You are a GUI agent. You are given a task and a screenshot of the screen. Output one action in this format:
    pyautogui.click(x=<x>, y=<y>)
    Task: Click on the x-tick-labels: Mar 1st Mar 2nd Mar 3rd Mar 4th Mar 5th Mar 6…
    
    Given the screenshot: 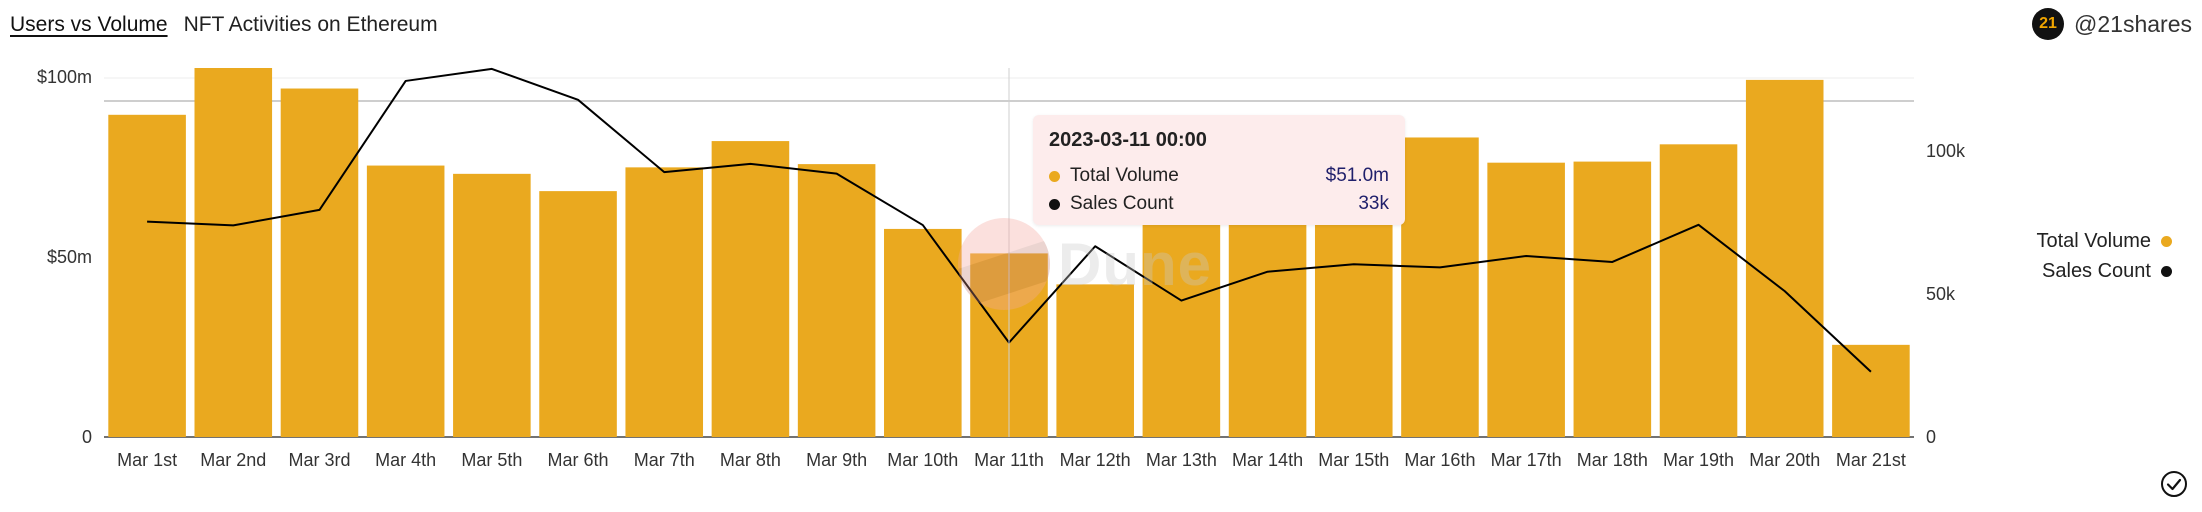 What is the action you would take?
    pyautogui.click(x=1011, y=460)
    